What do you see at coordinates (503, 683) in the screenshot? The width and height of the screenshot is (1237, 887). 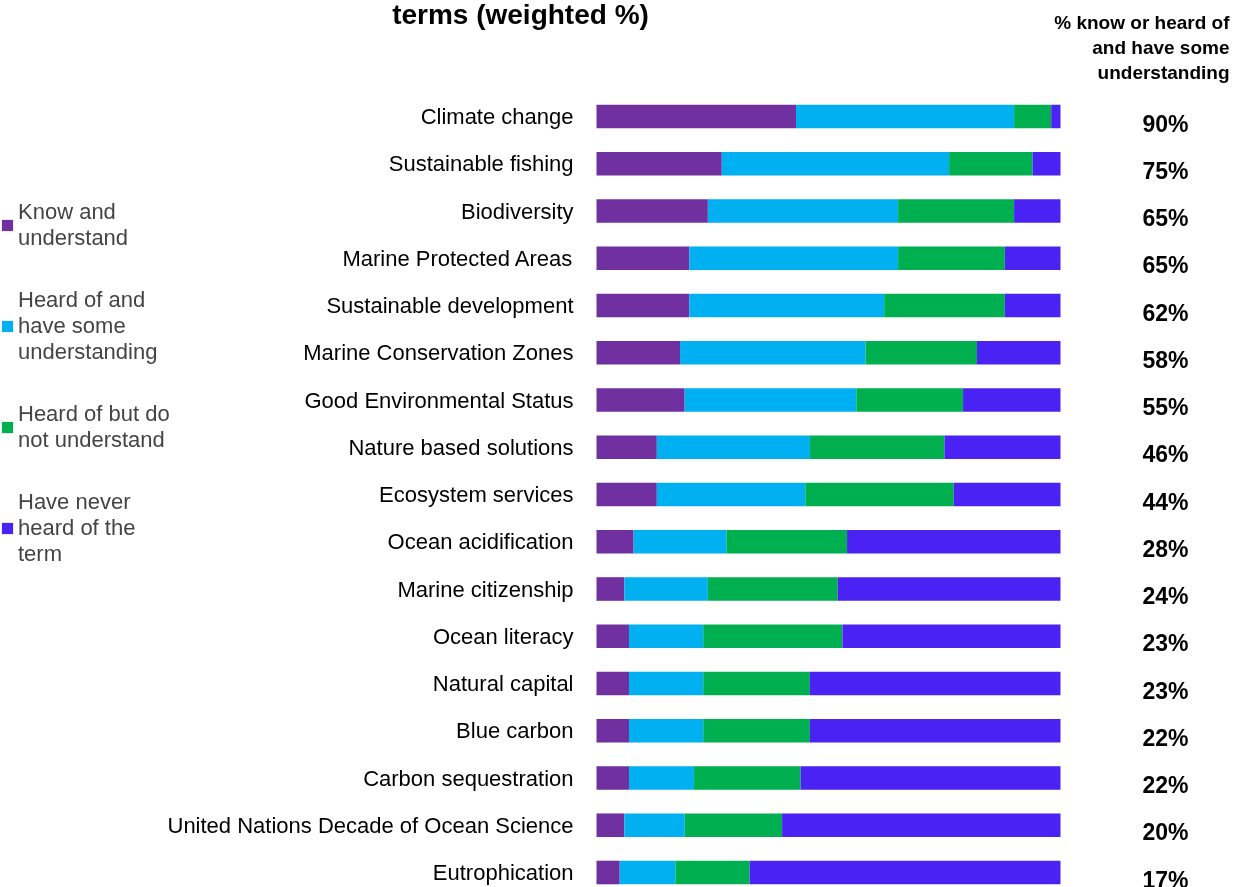 I see `y-tick-label: Natural capital` at bounding box center [503, 683].